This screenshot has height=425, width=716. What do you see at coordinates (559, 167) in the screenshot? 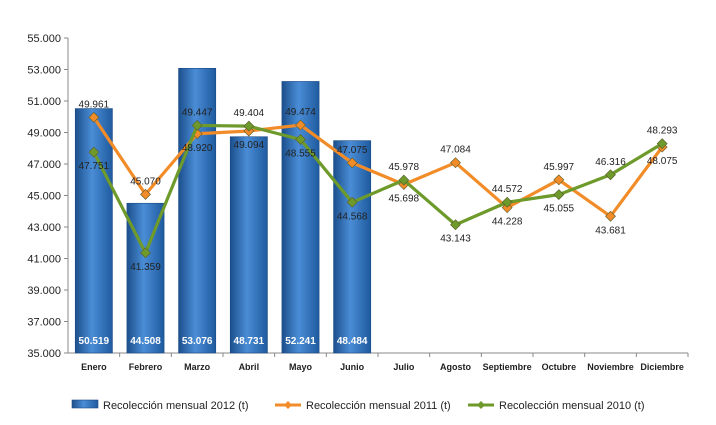
I see `point-label: 45.997` at bounding box center [559, 167].